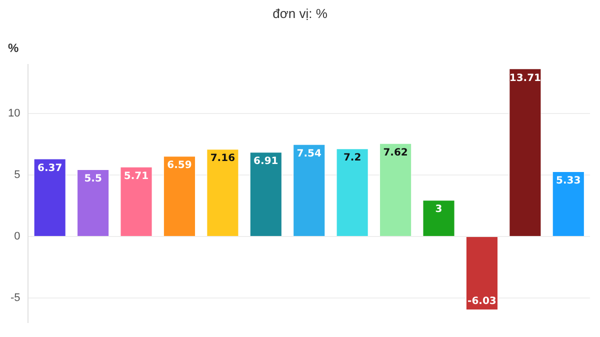 The height and width of the screenshot is (337, 600). Describe the element at coordinates (13, 48) in the screenshot. I see `y-axis-title: %` at that location.